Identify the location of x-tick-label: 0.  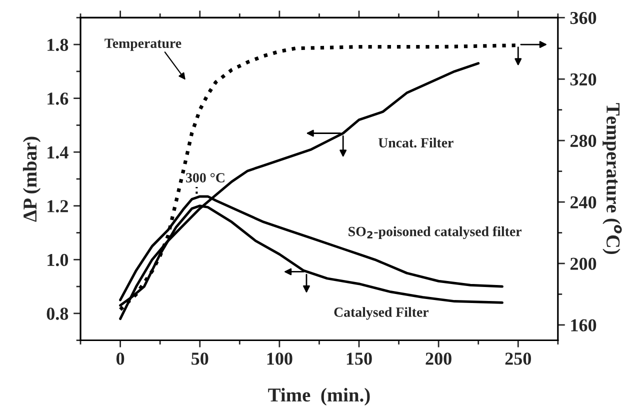
(120, 358).